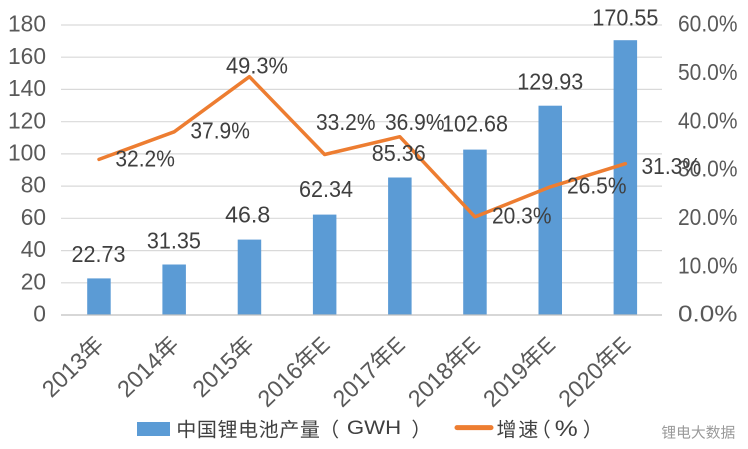 This screenshot has width=748, height=449. Describe the element at coordinates (399, 153) in the screenshot. I see `svg-text: 85.36` at that location.